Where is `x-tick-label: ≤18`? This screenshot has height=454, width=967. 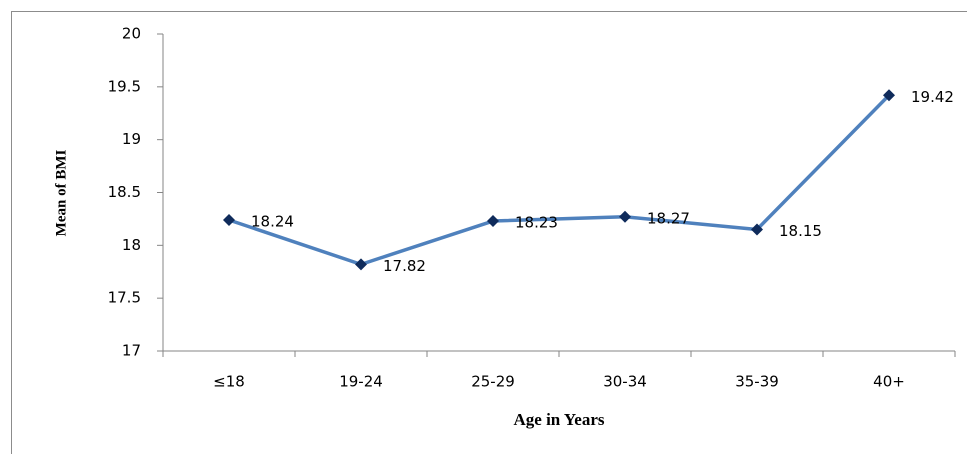
x-tick-label: ≤18 is located at coordinates (229, 382).